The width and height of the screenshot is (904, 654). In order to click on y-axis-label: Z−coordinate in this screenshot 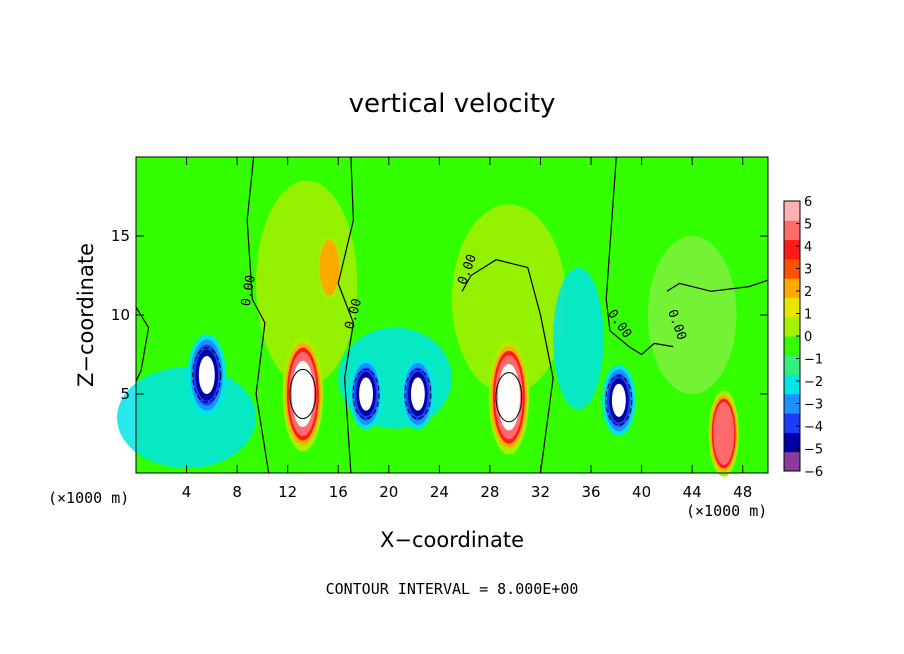, I will do `click(86, 315)`.